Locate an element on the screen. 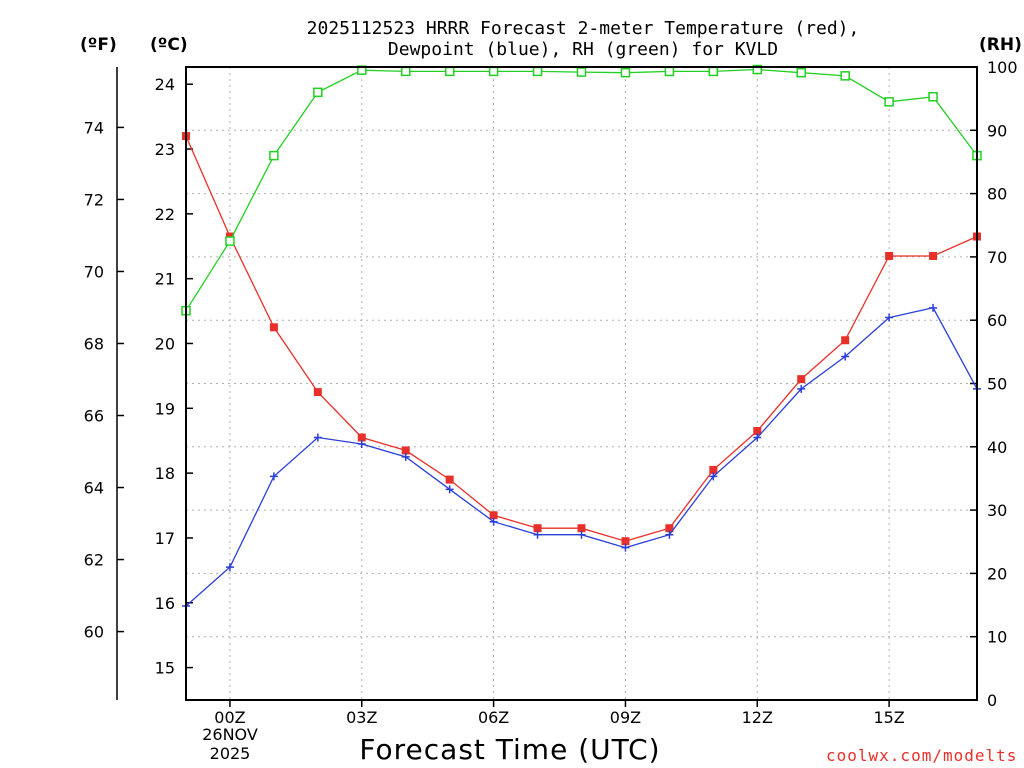  fahrenheit-tick-label: 70 is located at coordinates (94, 271).